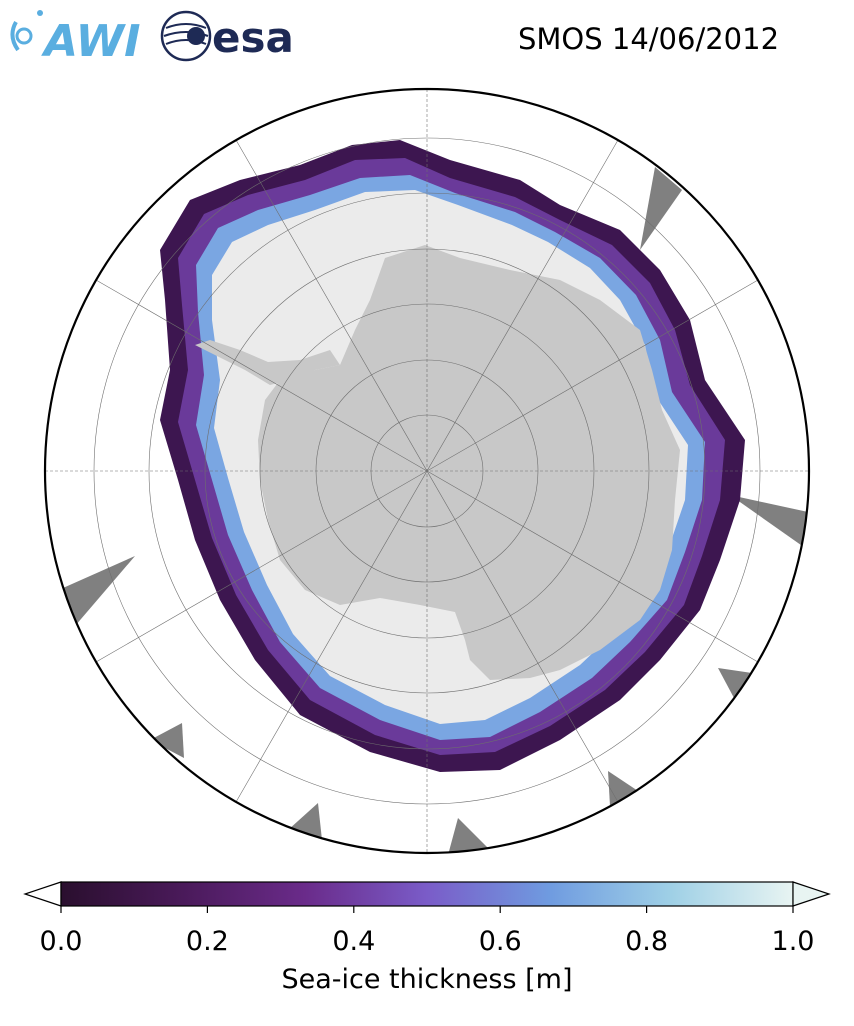  I want to click on colorbar-tick-label: 0.0, so click(61, 941).